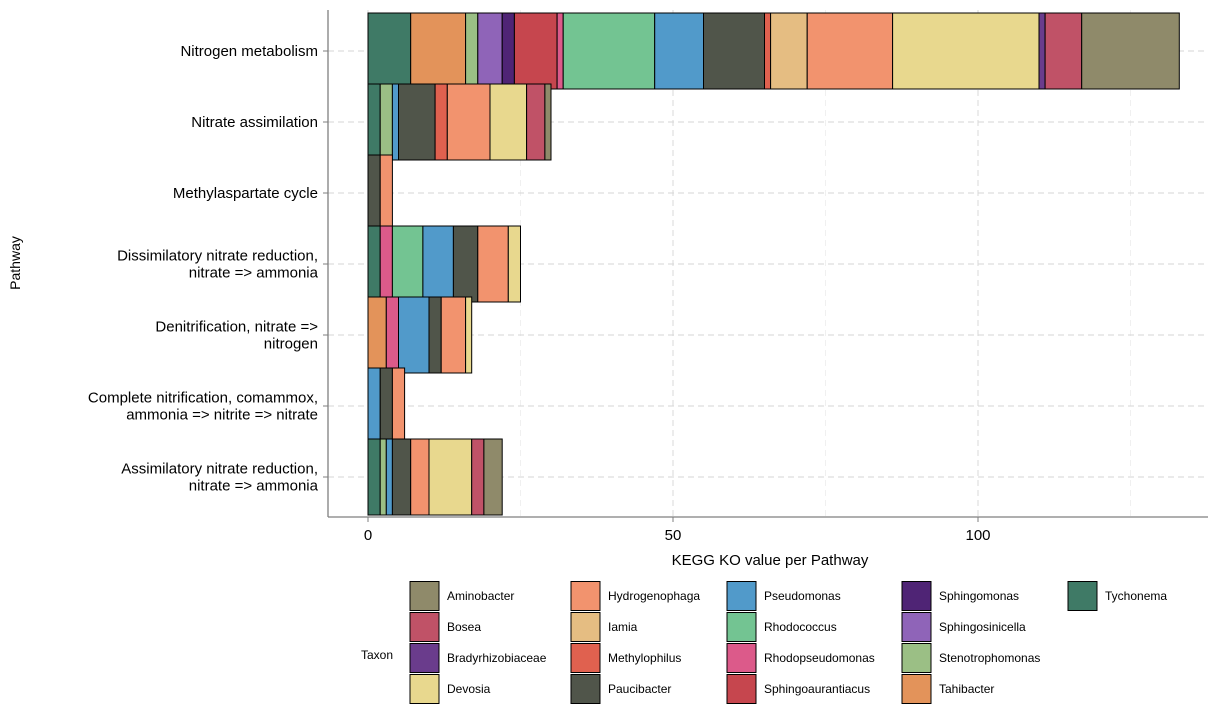 The height and width of the screenshot is (709, 1208). I want to click on legend-label: Iamia, so click(623, 627).